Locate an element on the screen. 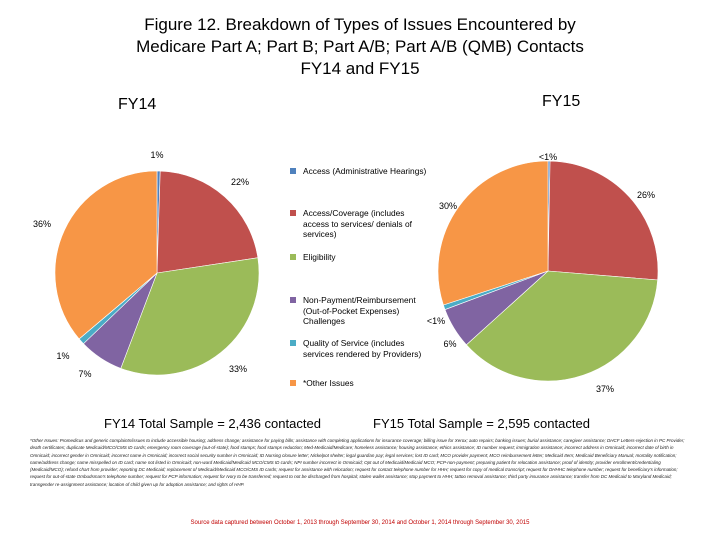 Image resolution: width=720 pixels, height=540 pixels. fy14-slice-other is located at coordinates (106, 255).